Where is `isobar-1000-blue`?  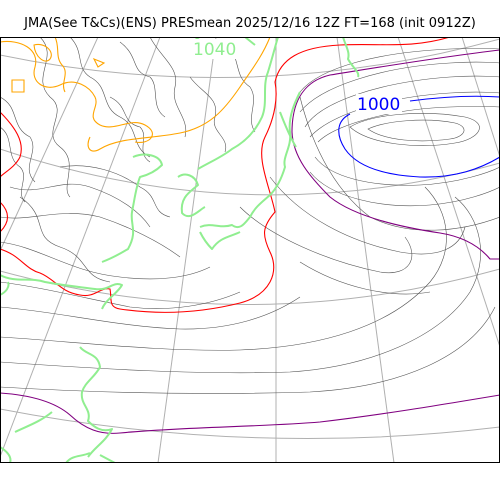
isobar-1000-blue is located at coordinates (419, 136).